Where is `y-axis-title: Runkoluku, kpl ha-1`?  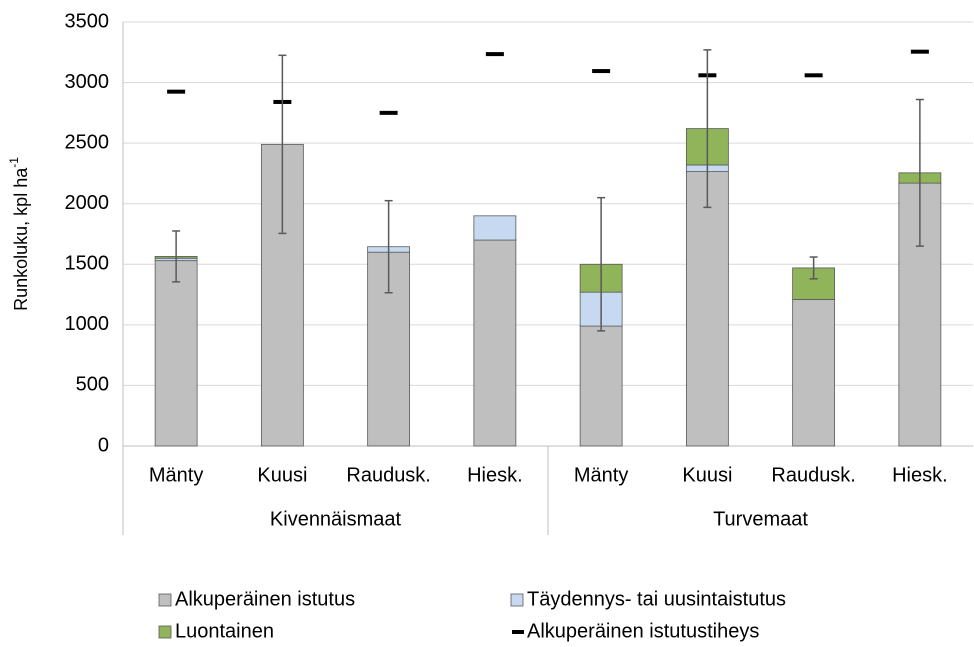 y-axis-title: Runkoluku, kpl ha-1 is located at coordinates (19, 234).